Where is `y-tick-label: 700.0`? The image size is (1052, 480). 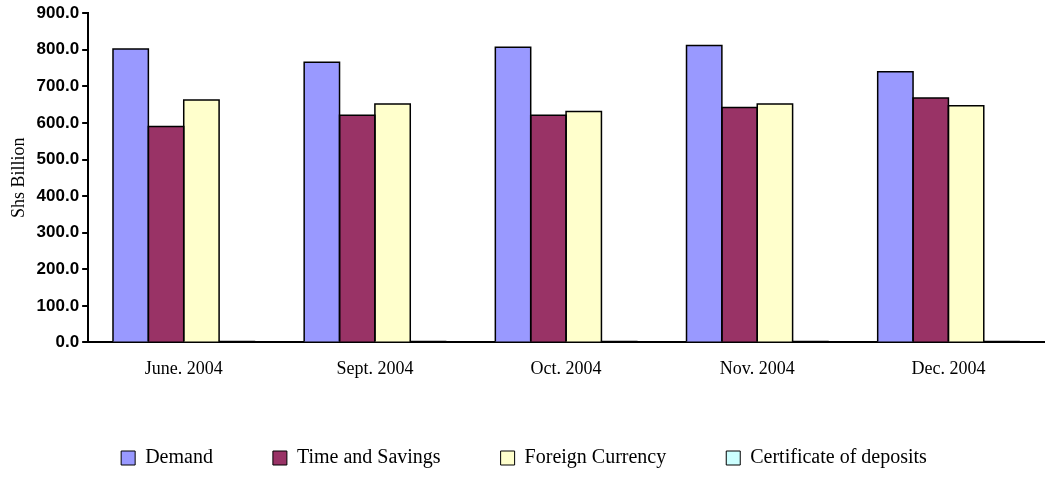 y-tick-label: 700.0 is located at coordinates (58, 86).